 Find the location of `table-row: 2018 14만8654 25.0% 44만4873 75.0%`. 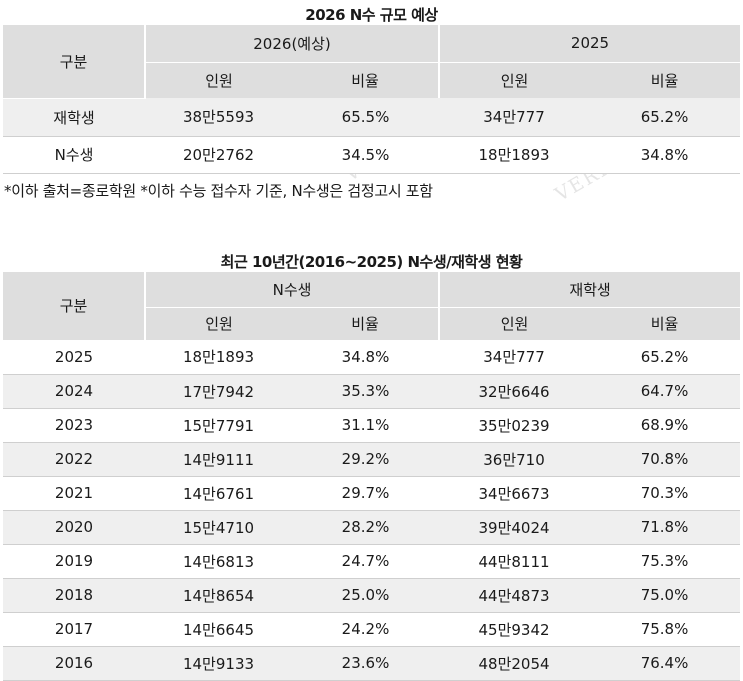

table-row: 2018 14만8654 25.0% 44만4873 75.0% is located at coordinates (372, 595).